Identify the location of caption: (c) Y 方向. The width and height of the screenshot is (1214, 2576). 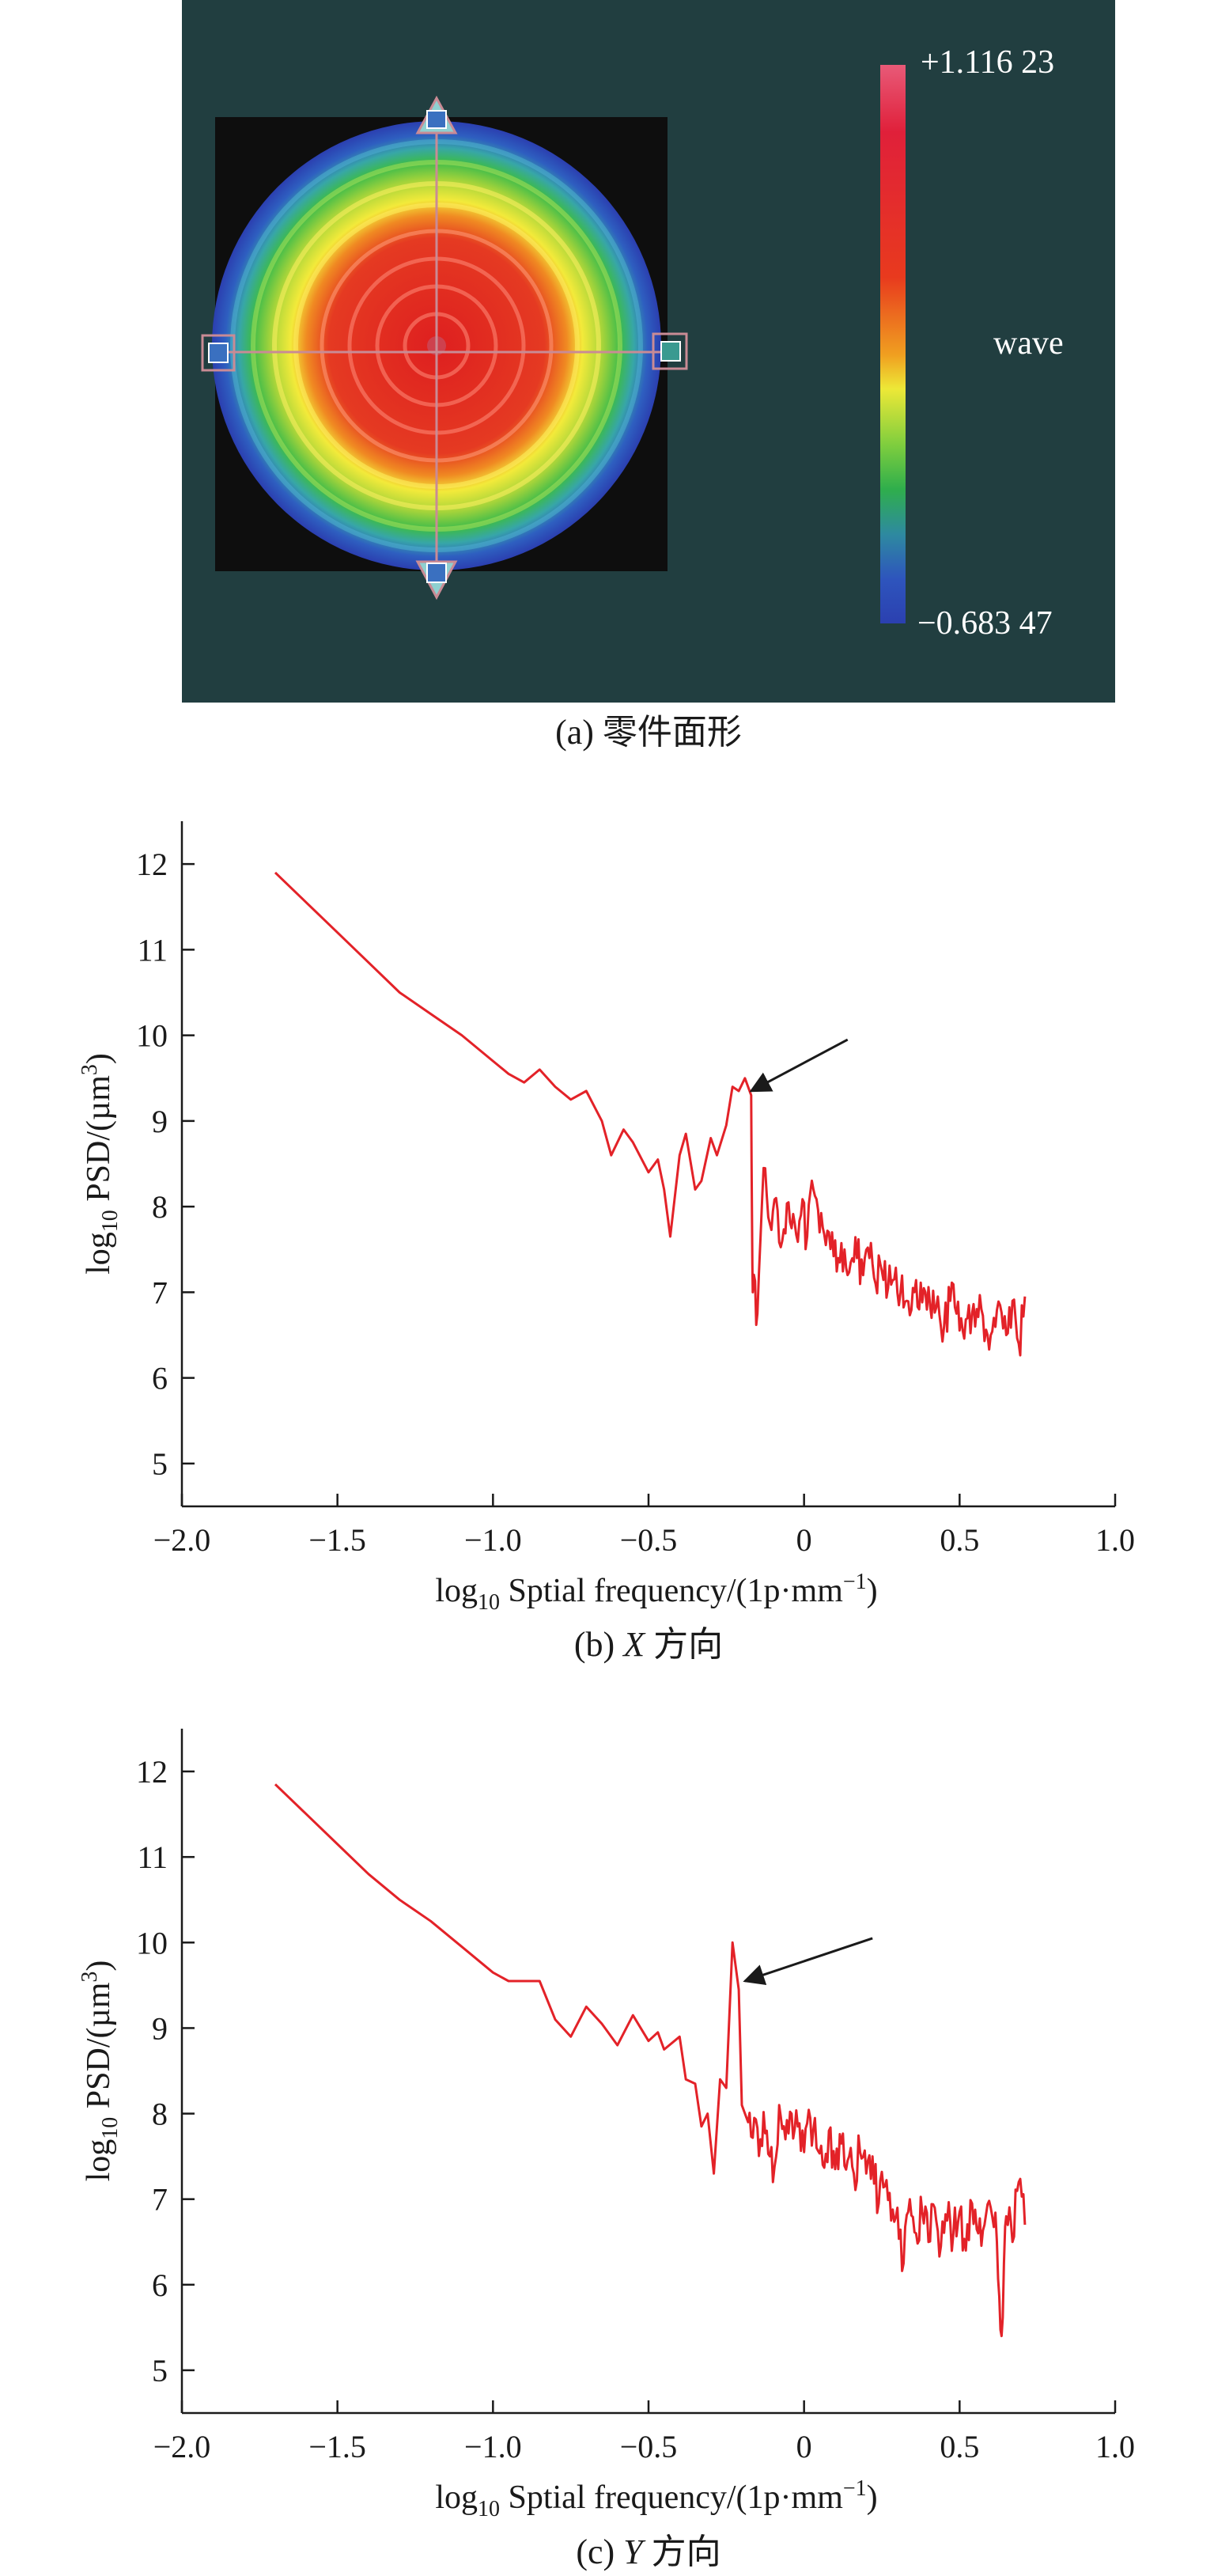
(648, 2551).